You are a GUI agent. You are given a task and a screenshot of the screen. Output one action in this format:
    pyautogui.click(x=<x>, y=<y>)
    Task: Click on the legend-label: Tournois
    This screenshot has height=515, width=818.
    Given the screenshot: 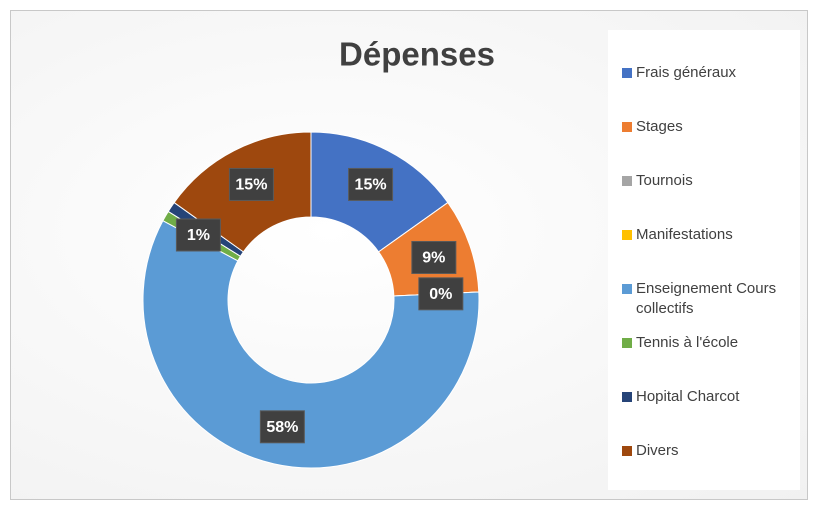 What is the action you would take?
    pyautogui.click(x=664, y=180)
    